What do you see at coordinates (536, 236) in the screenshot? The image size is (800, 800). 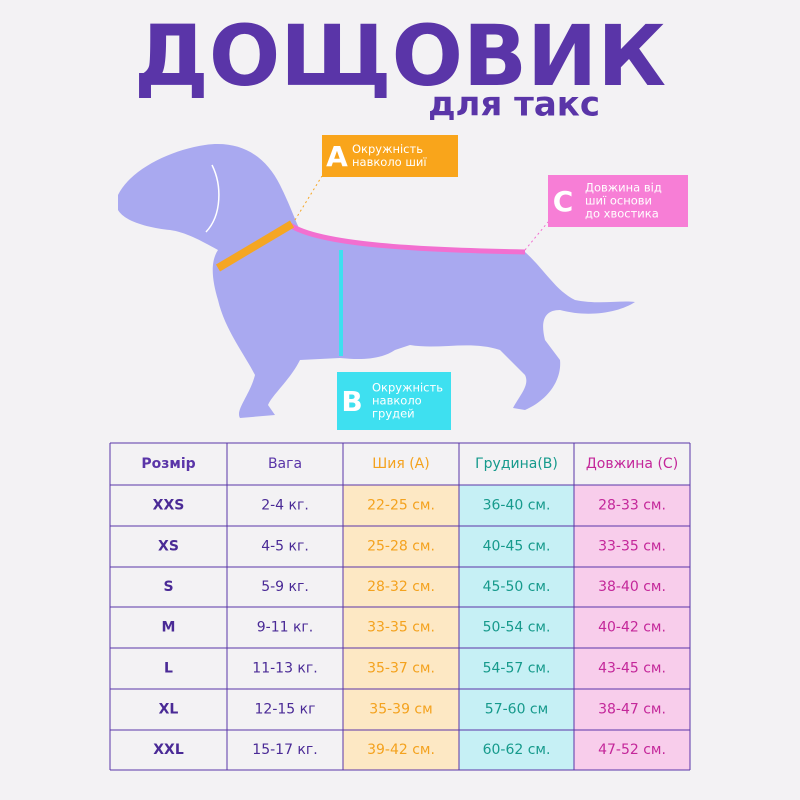 I see `leader-c` at bounding box center [536, 236].